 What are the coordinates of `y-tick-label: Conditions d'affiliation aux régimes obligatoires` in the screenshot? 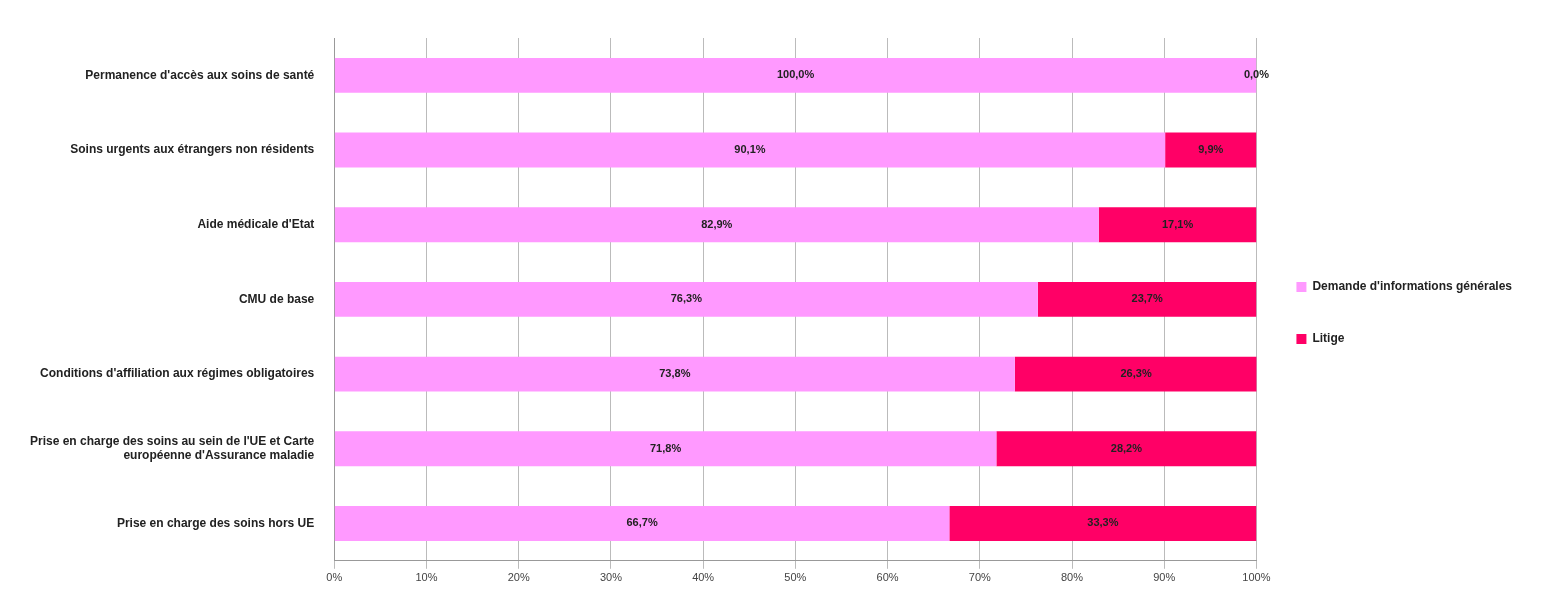 It's located at (177, 373).